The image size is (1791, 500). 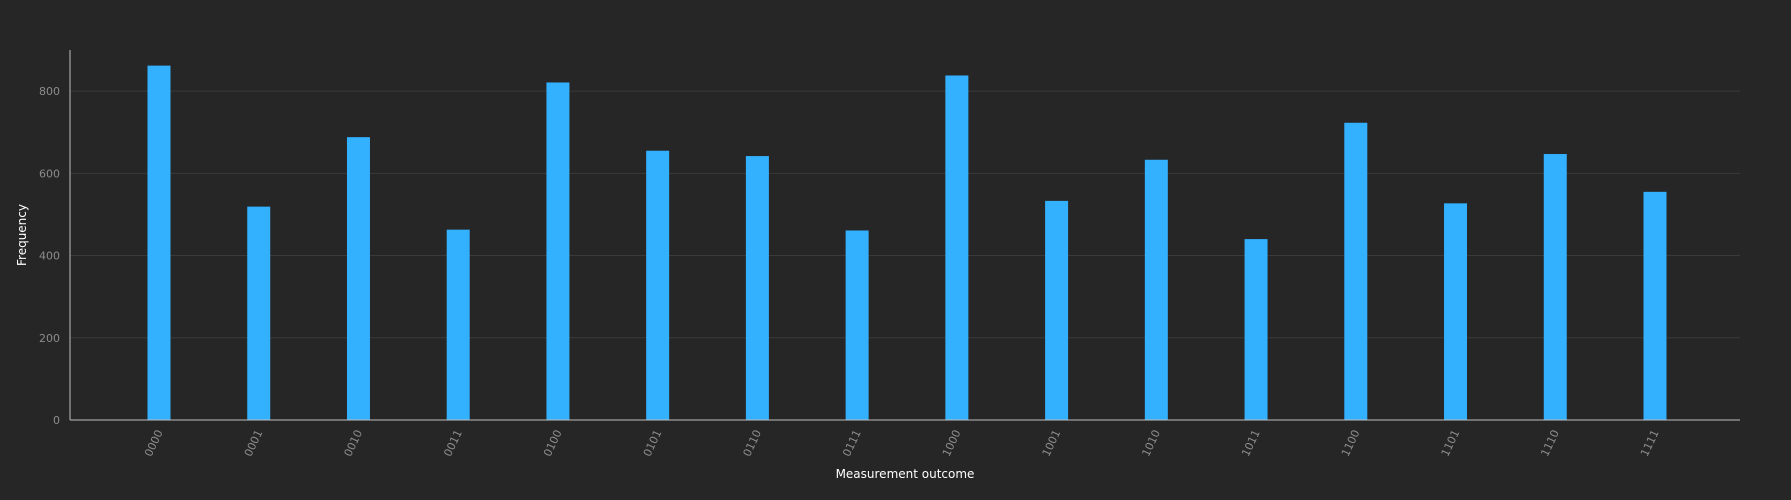 What do you see at coordinates (553, 443) in the screenshot?
I see `x-tick-label-0100: 0100` at bounding box center [553, 443].